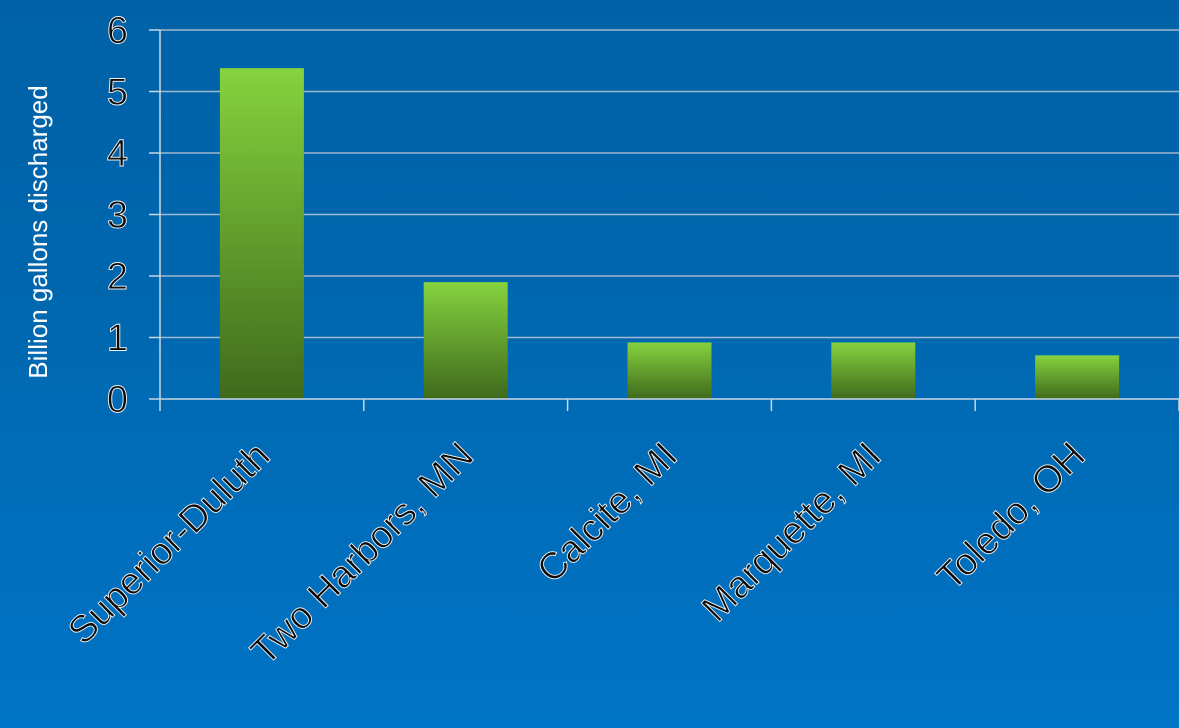 The image size is (1179, 728). Describe the element at coordinates (117, 400) in the screenshot. I see `y-tick-label: 0` at that location.